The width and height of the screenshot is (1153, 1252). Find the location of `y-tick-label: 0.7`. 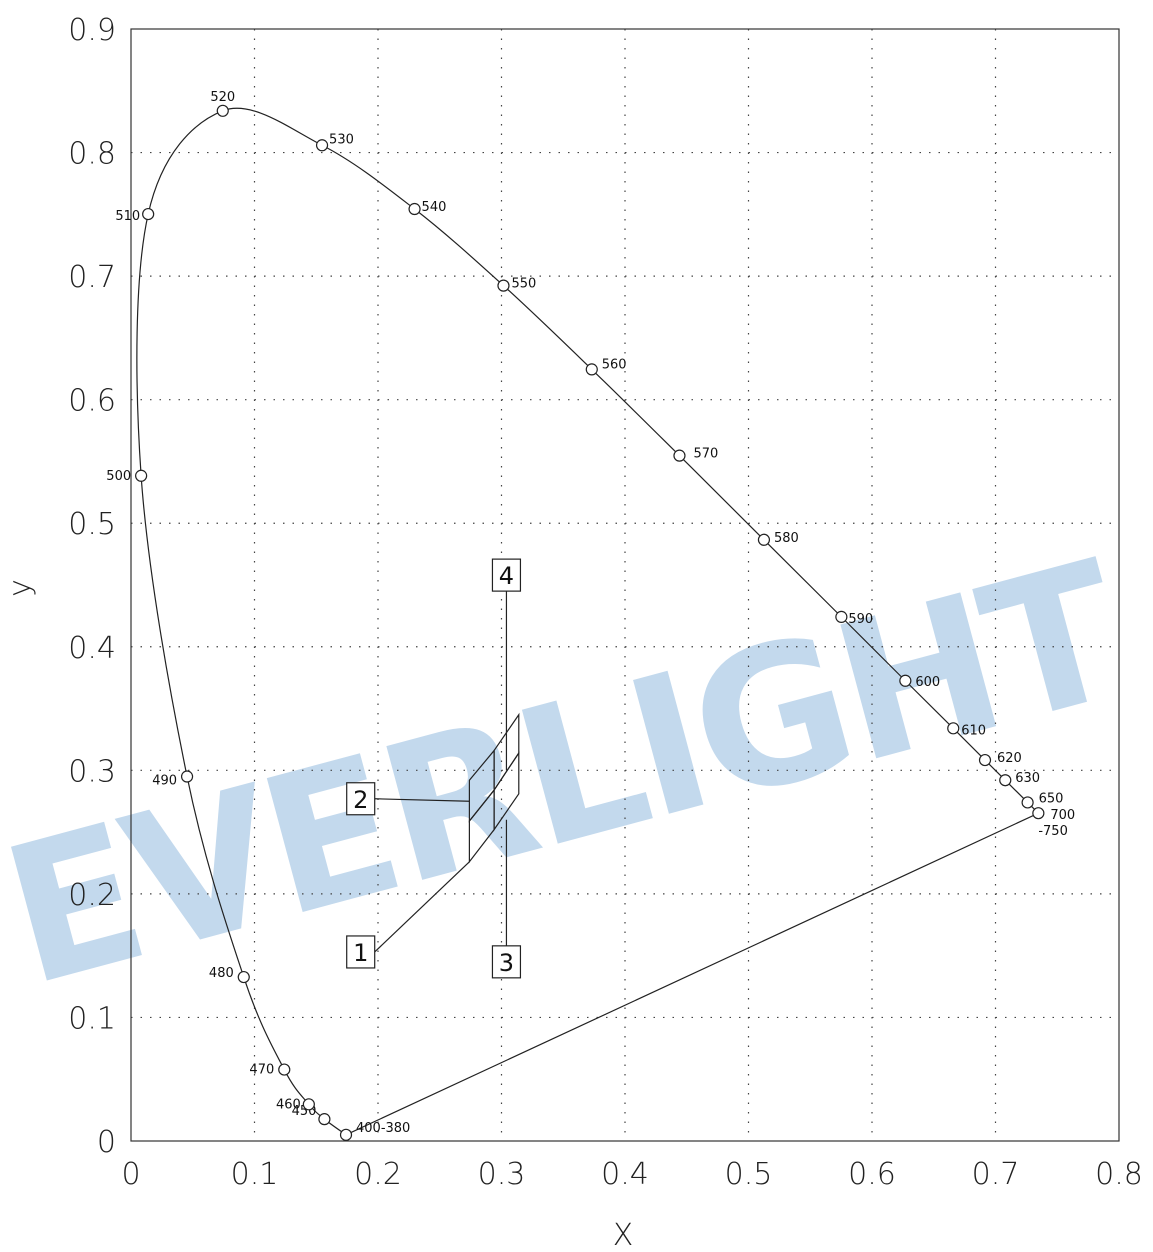

y-tick-label: 0.7 is located at coordinates (92, 277).